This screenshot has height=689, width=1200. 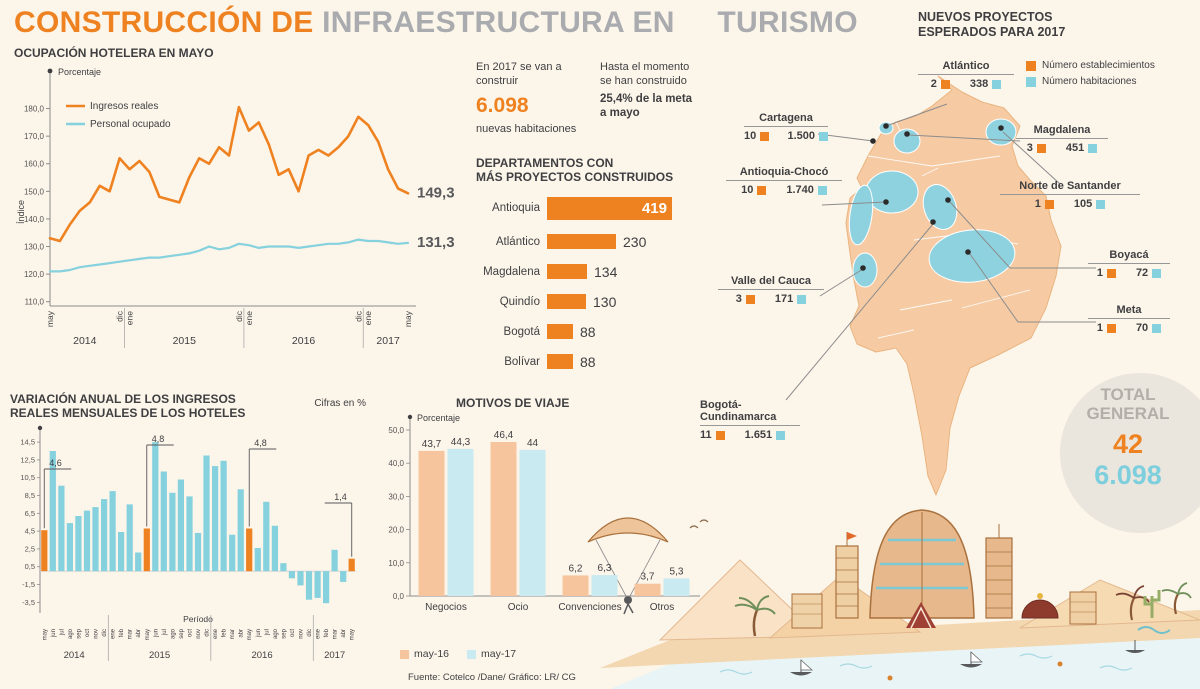 What do you see at coordinates (646, 105) in the screenshot?
I see `progress-bold-text: 25,4% de la meta a mayo` at bounding box center [646, 105].